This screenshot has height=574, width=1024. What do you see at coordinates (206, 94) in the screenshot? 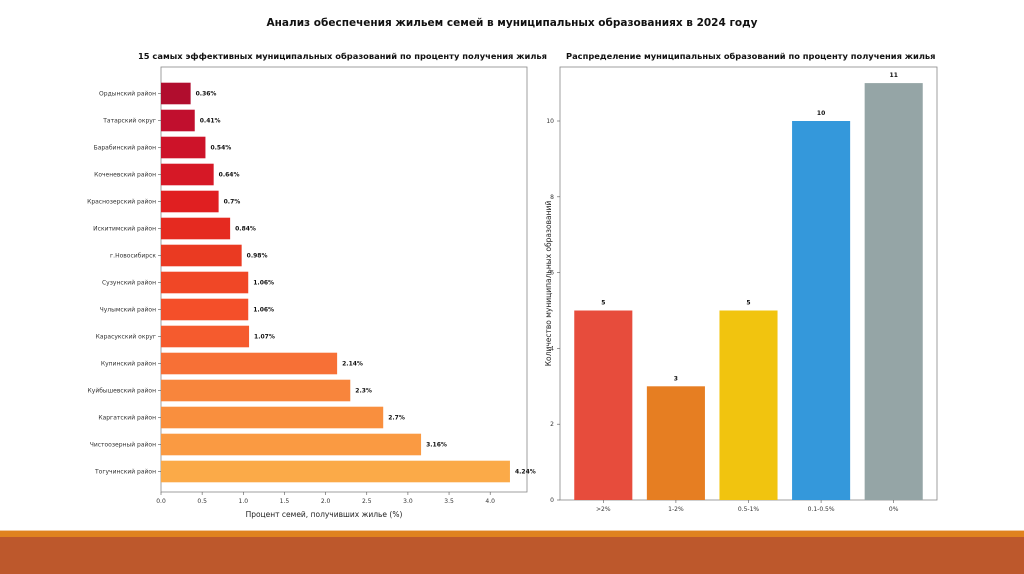
I see `data-label: 0.36%` at bounding box center [206, 94].